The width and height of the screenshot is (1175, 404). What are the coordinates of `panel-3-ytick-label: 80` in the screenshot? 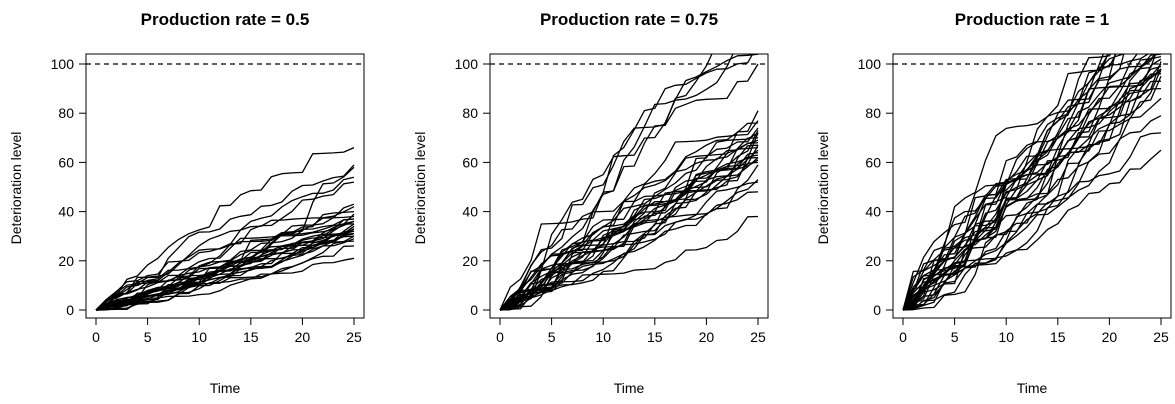 It's located at (873, 113).